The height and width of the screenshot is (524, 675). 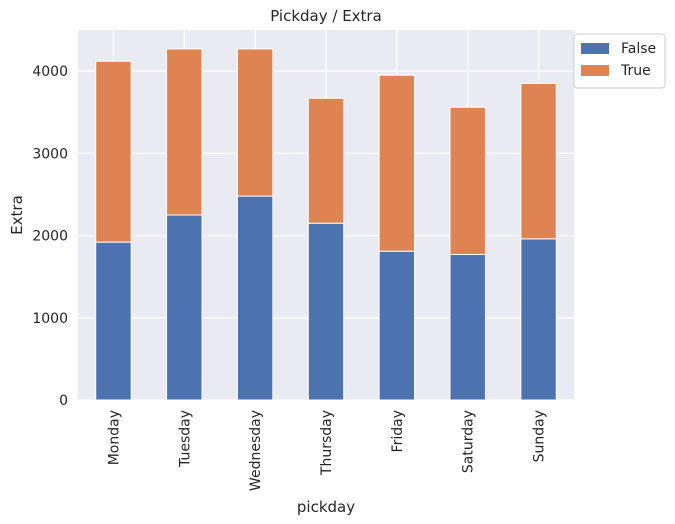 I want to click on x-axis-label: pickday, so click(x=326, y=507).